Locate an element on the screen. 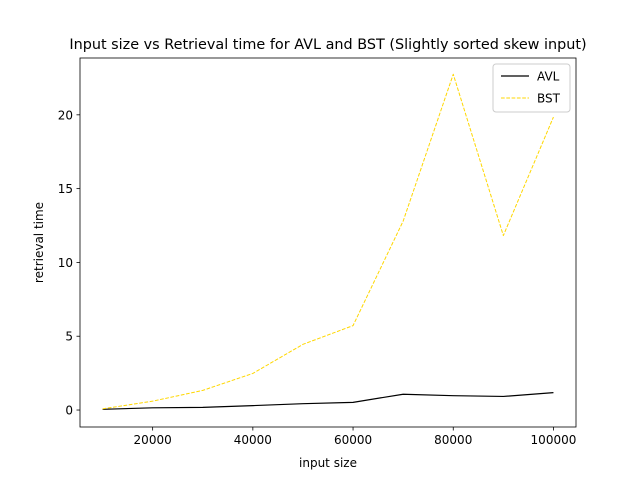 This screenshot has width=640, height=484. y-tick-label: 10 is located at coordinates (65, 263).